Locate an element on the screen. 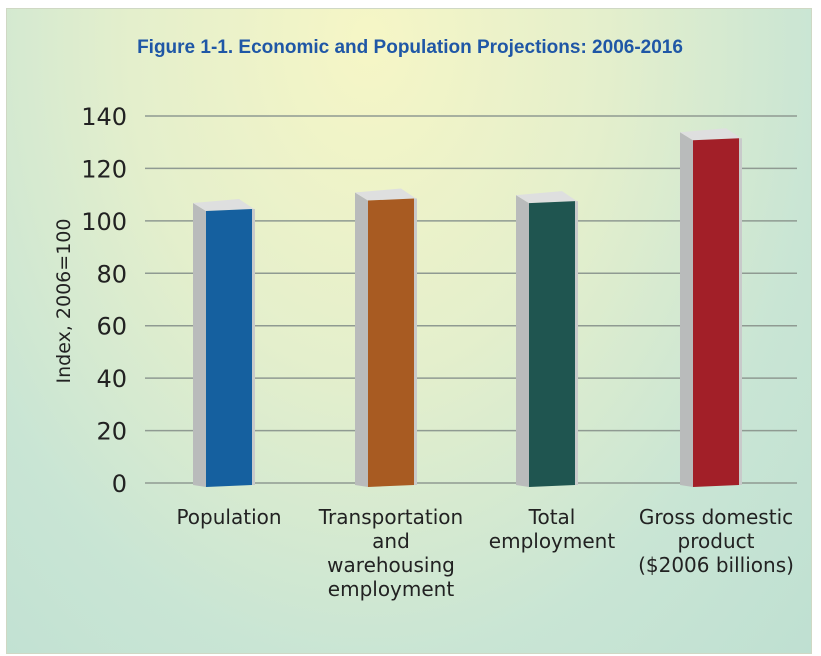 This screenshot has width=821, height=656. y-tick-0: 0 is located at coordinates (119, 484).